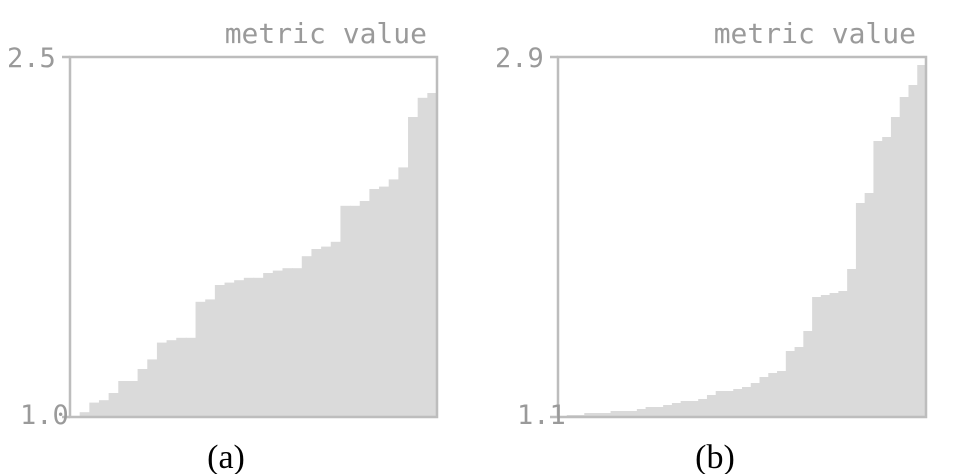 Image resolution: width=965 pixels, height=474 pixels. Describe the element at coordinates (815, 33) in the screenshot. I see `y-axis-label-b: metric value` at that location.